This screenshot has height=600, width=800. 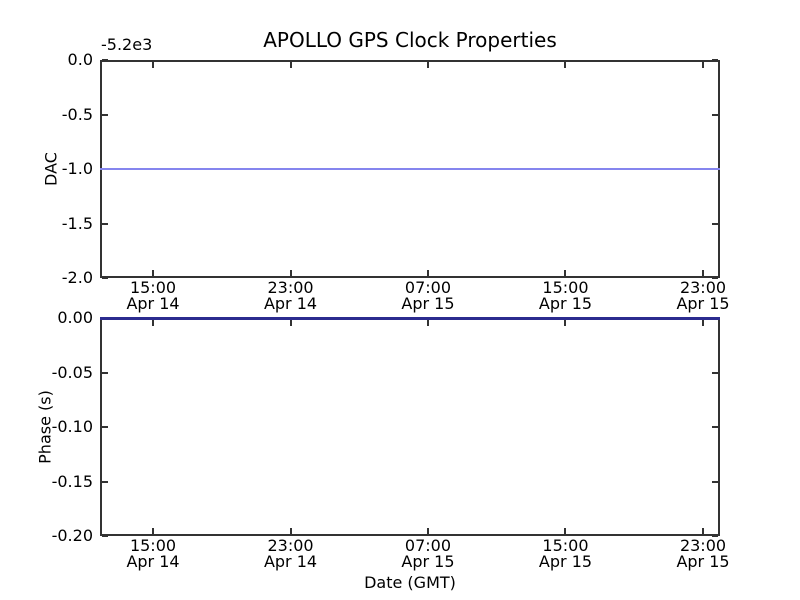 What do you see at coordinates (77, 114) in the screenshot?
I see `y-tick-label: -0.5` at bounding box center [77, 114].